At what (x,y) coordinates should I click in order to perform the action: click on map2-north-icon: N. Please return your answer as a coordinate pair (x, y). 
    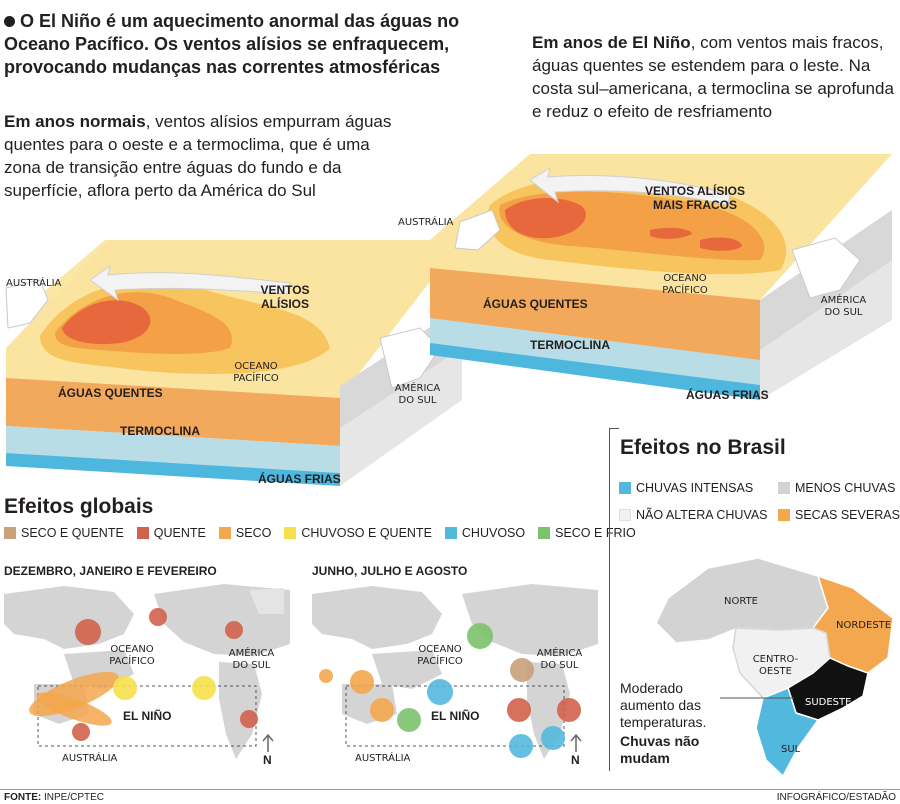
    Looking at the image, I should click on (575, 760).